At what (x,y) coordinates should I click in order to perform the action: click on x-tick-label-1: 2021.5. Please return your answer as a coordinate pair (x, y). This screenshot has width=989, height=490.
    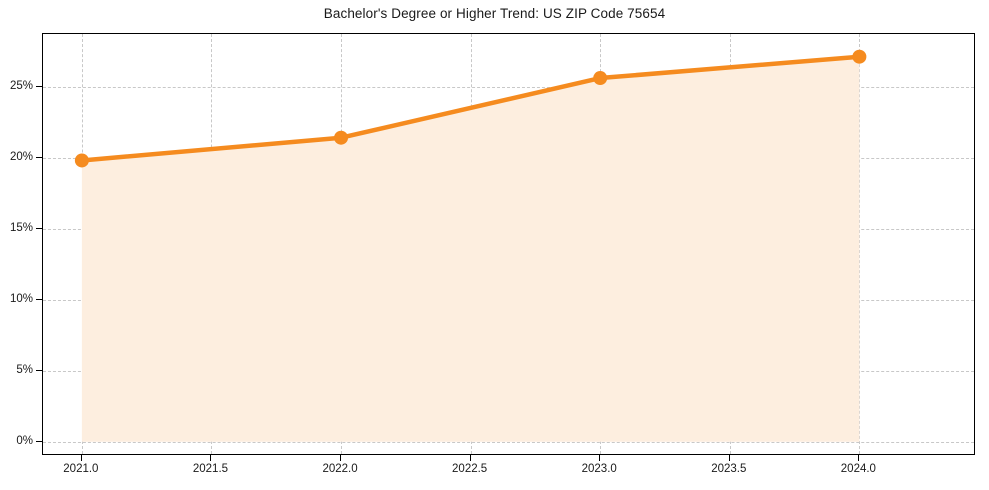
    Looking at the image, I should click on (210, 469).